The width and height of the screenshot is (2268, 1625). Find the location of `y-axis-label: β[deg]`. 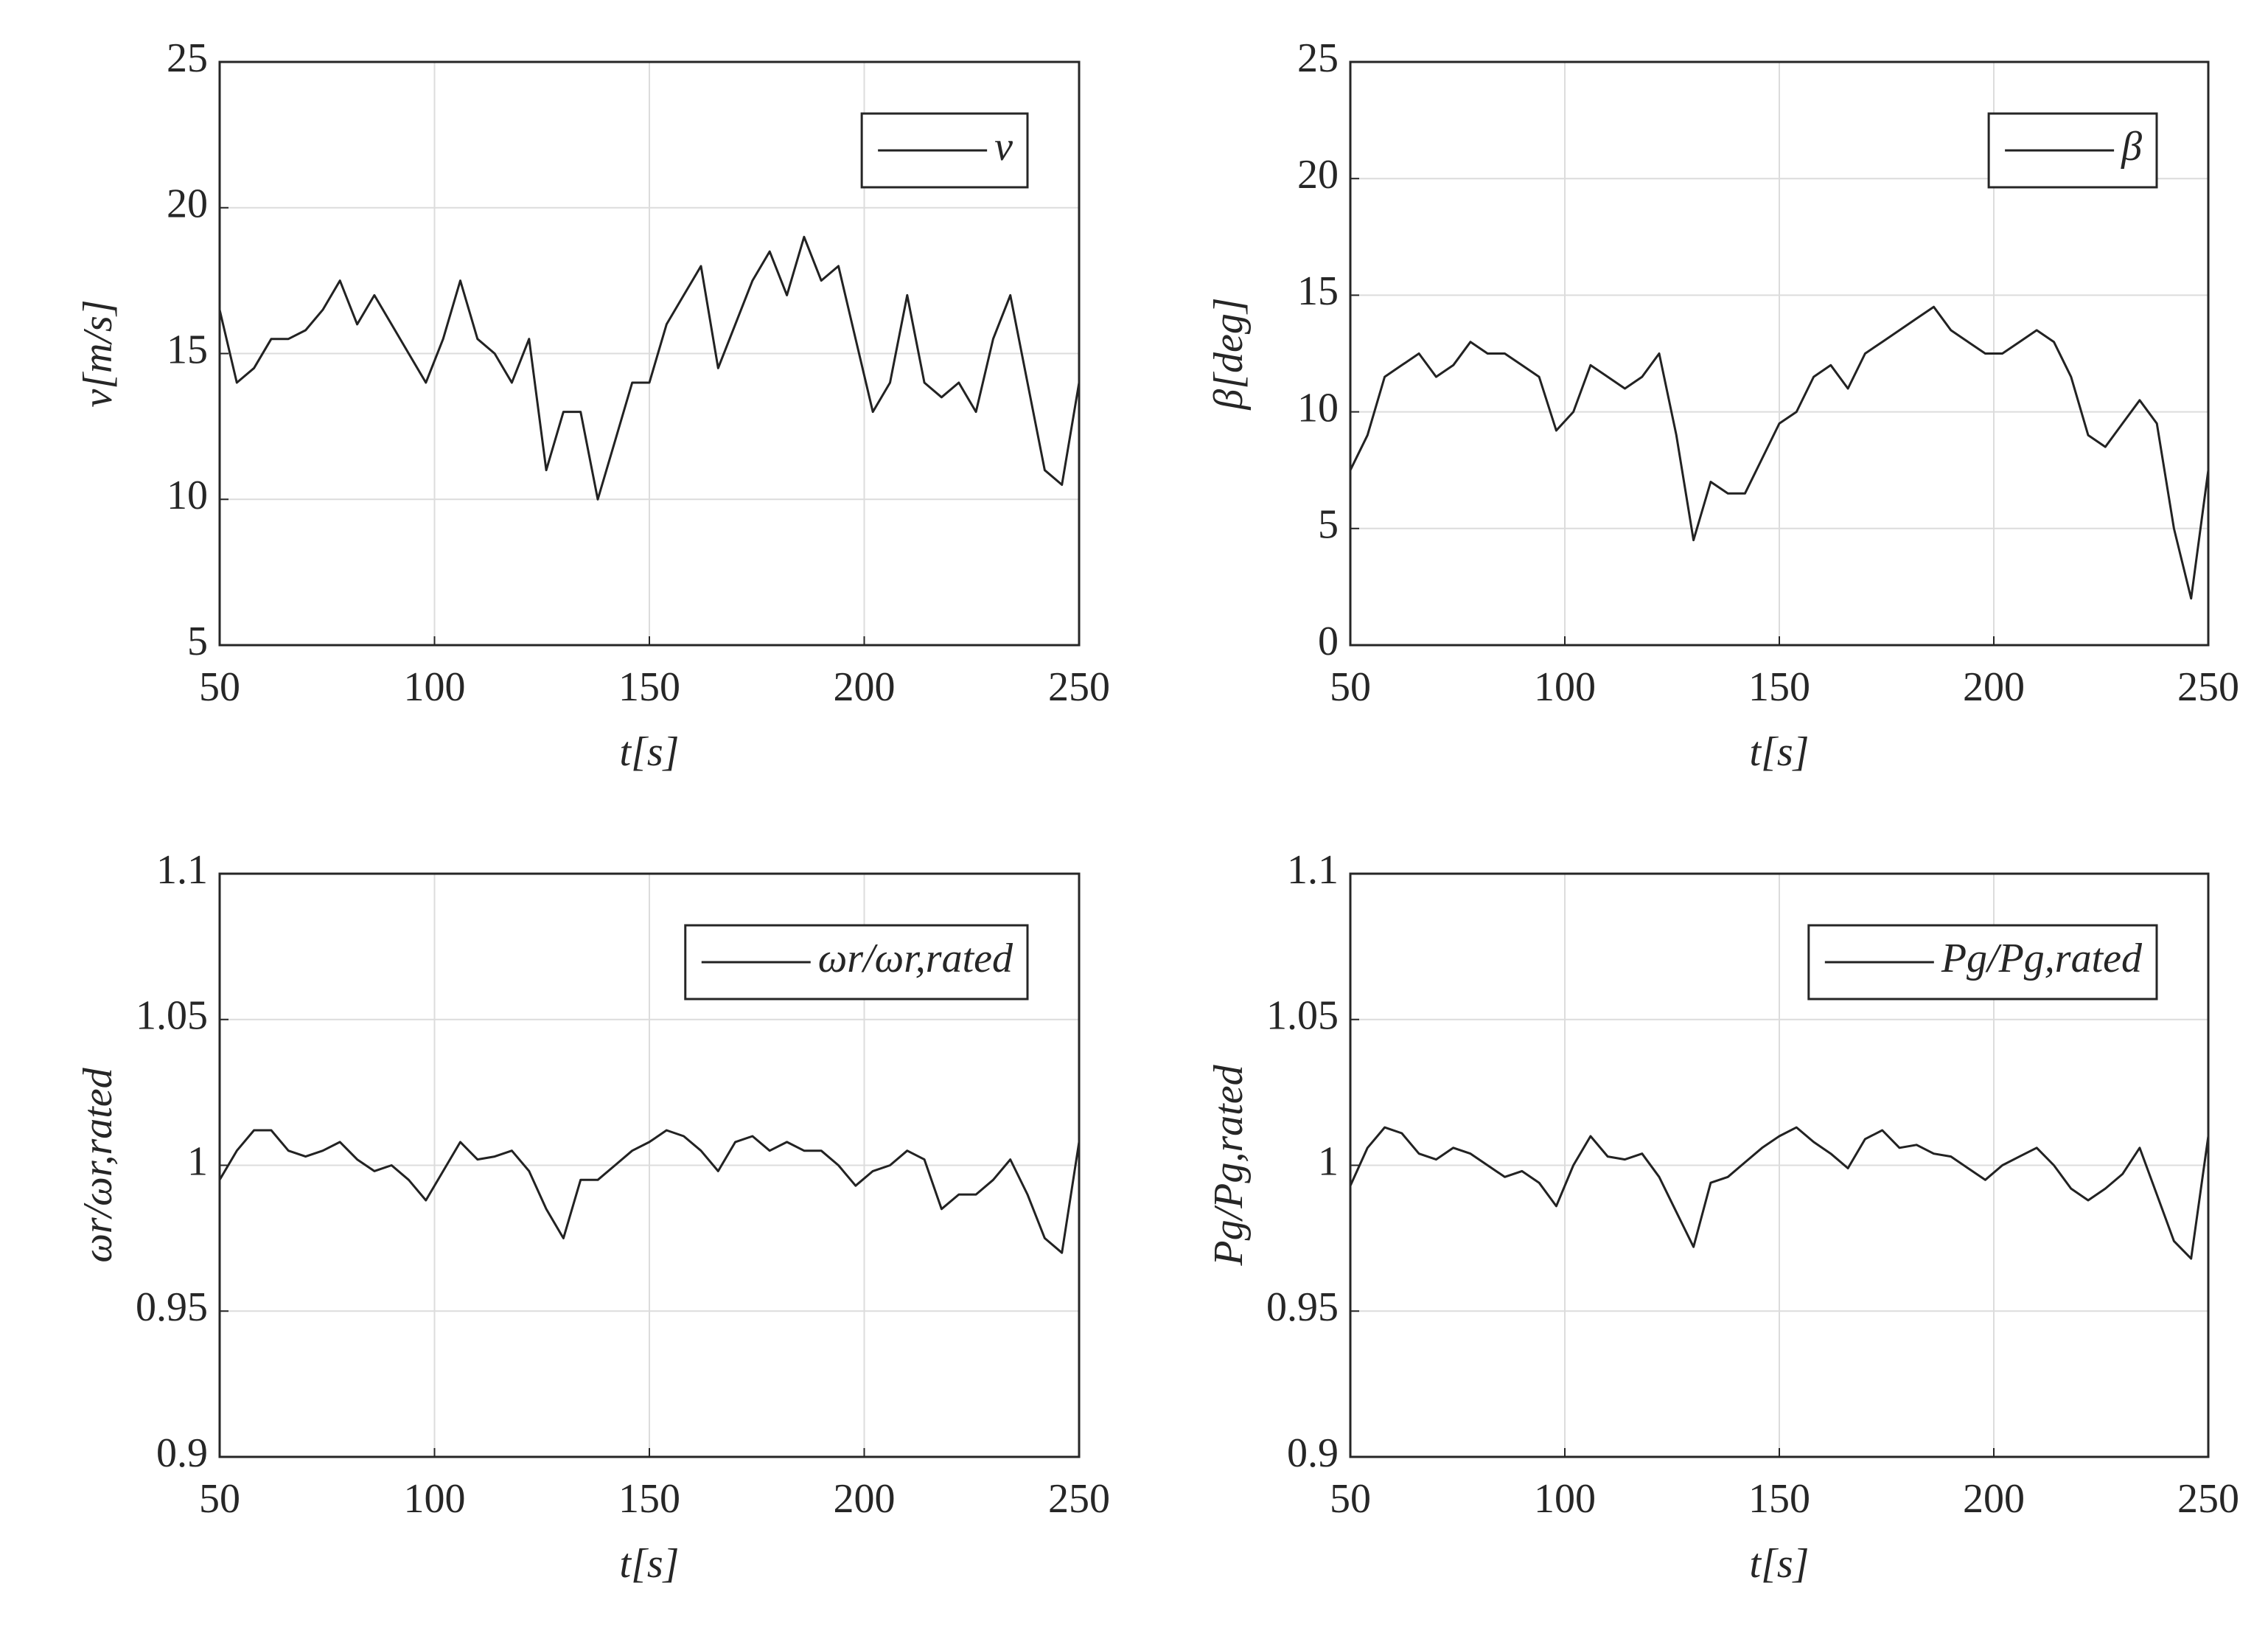

y-axis-label: β[deg] is located at coordinates (1229, 353).